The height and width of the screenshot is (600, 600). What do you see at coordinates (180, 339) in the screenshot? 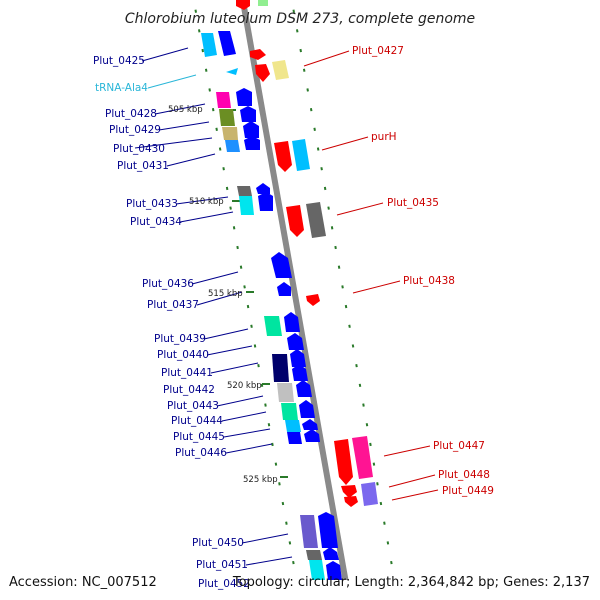
I see `label-plut-0439: Plut_0439` at bounding box center [180, 339].